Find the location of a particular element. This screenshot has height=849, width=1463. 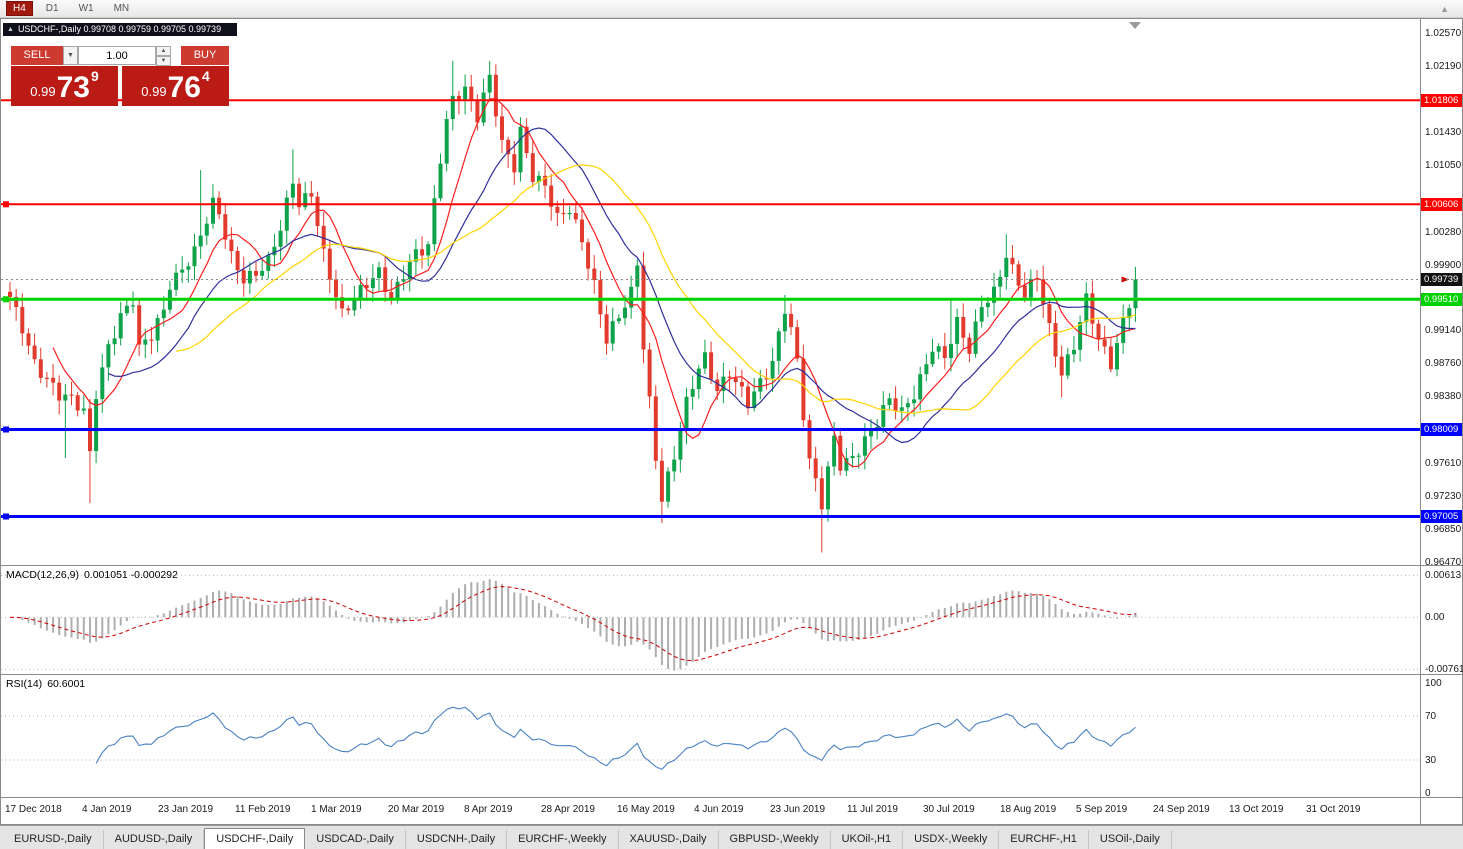

price-axis-label: 0.98380 is located at coordinates (1443, 396).